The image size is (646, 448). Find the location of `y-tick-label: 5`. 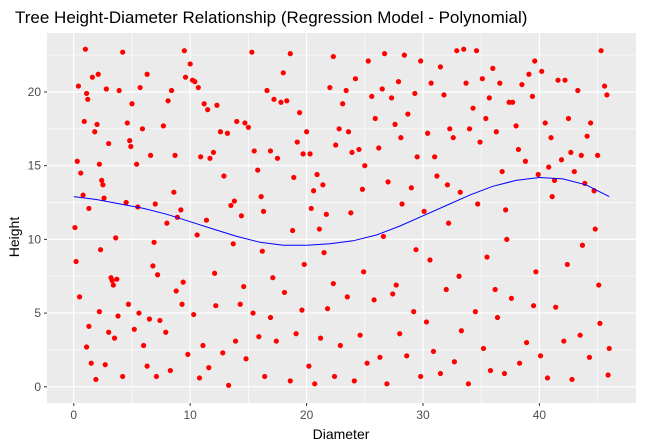

y-tick-label: 5 is located at coordinates (37, 313).